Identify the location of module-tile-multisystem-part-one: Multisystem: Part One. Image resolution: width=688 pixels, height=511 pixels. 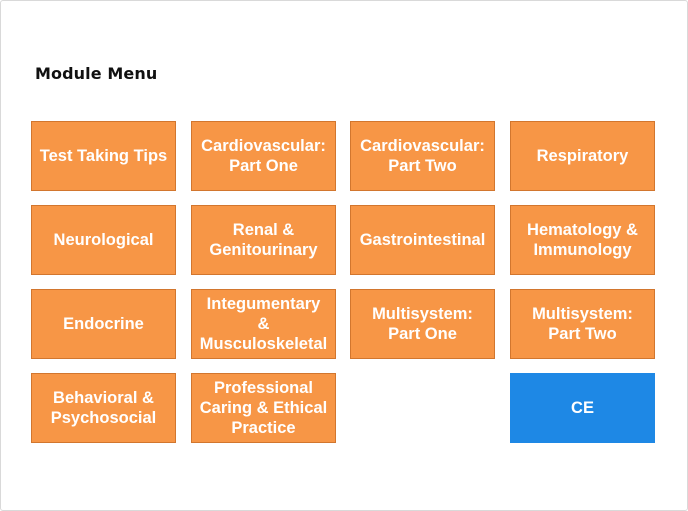
(422, 324).